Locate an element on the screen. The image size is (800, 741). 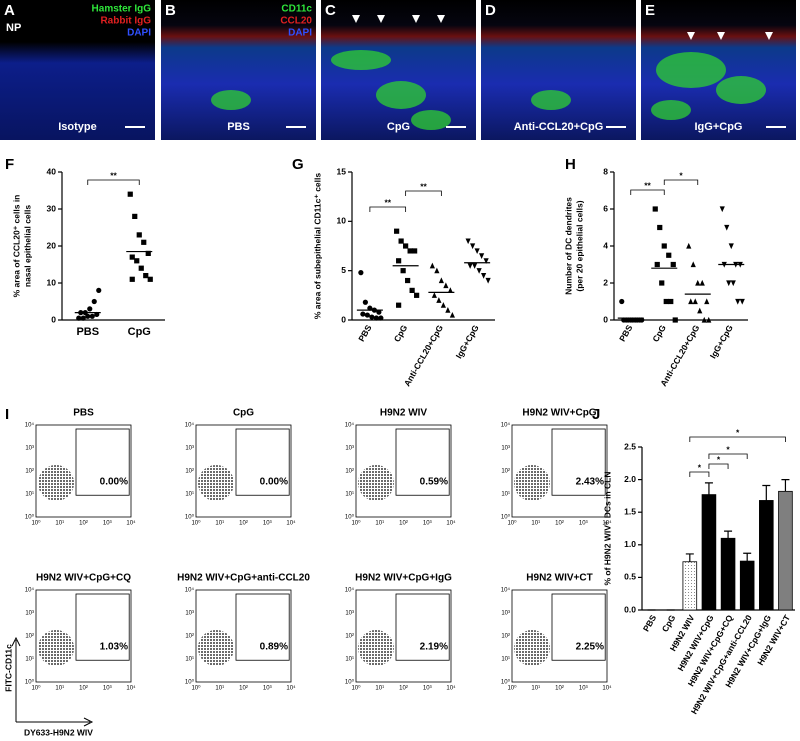
axis-arrows is located at coordinates (52, 681).